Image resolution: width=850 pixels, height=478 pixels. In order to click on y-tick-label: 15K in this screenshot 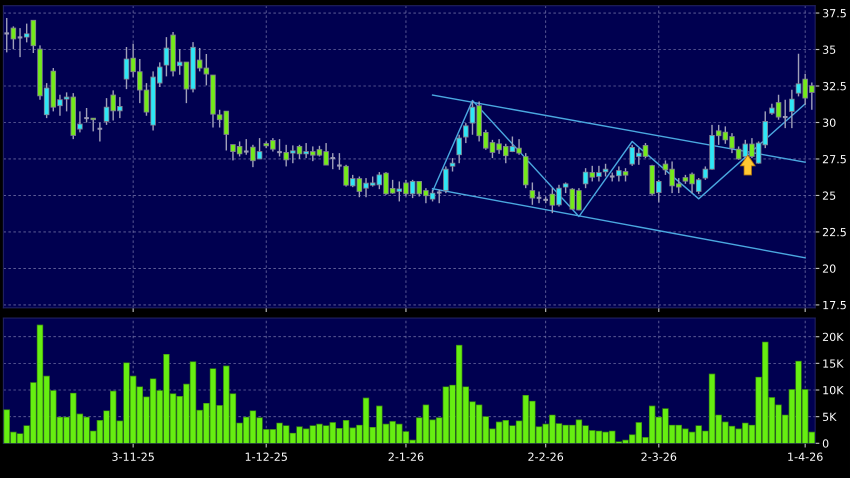, I will do `click(833, 363)`.